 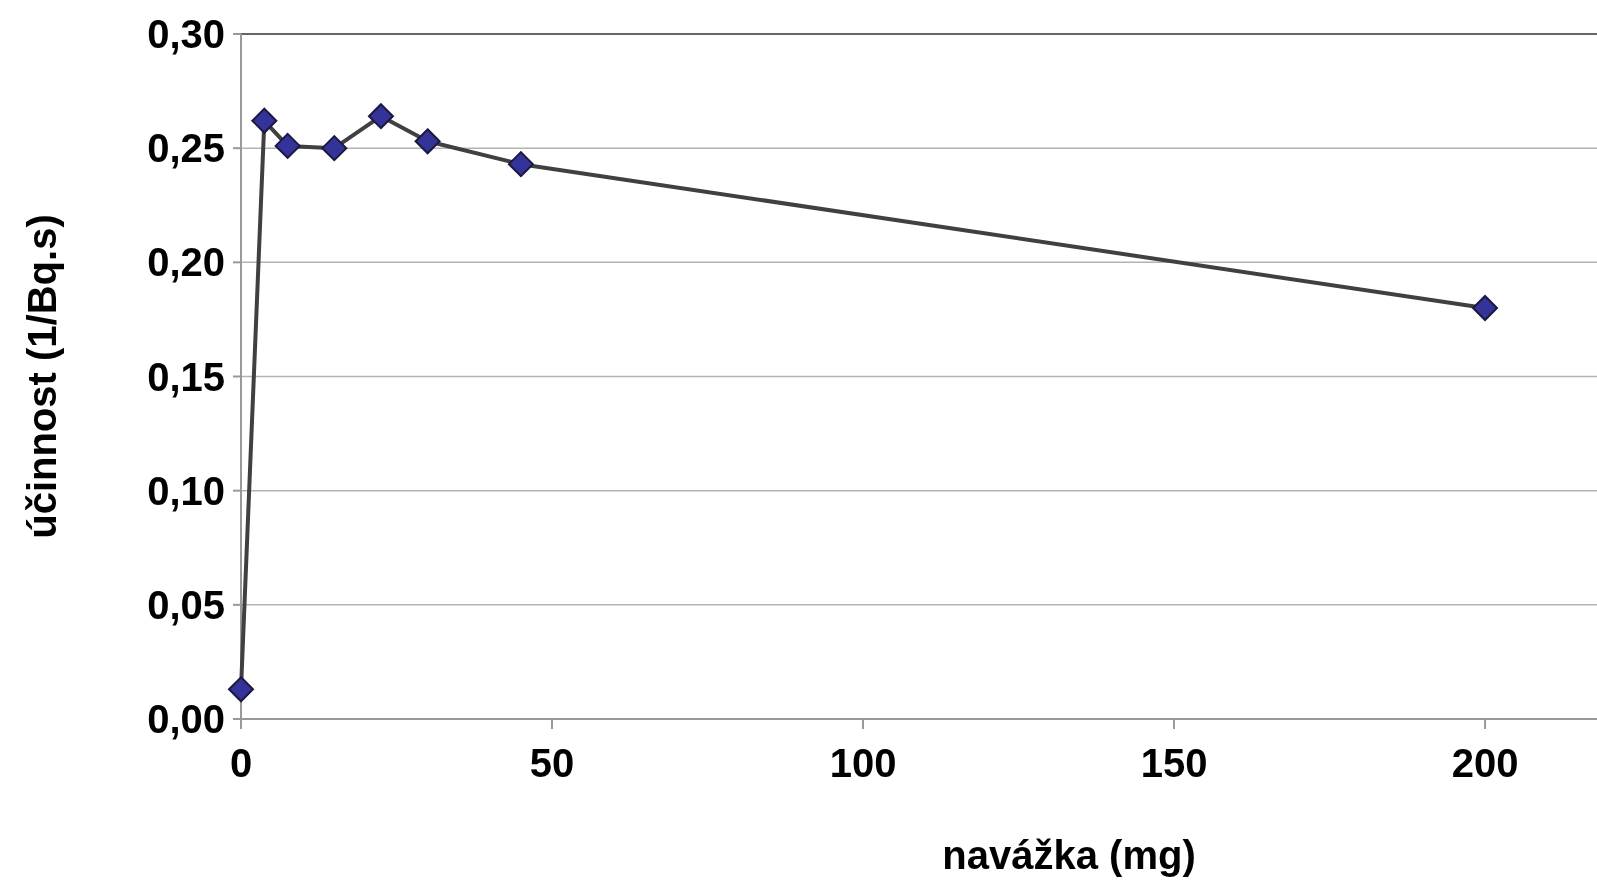 I want to click on y-axis-title: účinnost (1/Bq.s), so click(x=42, y=376).